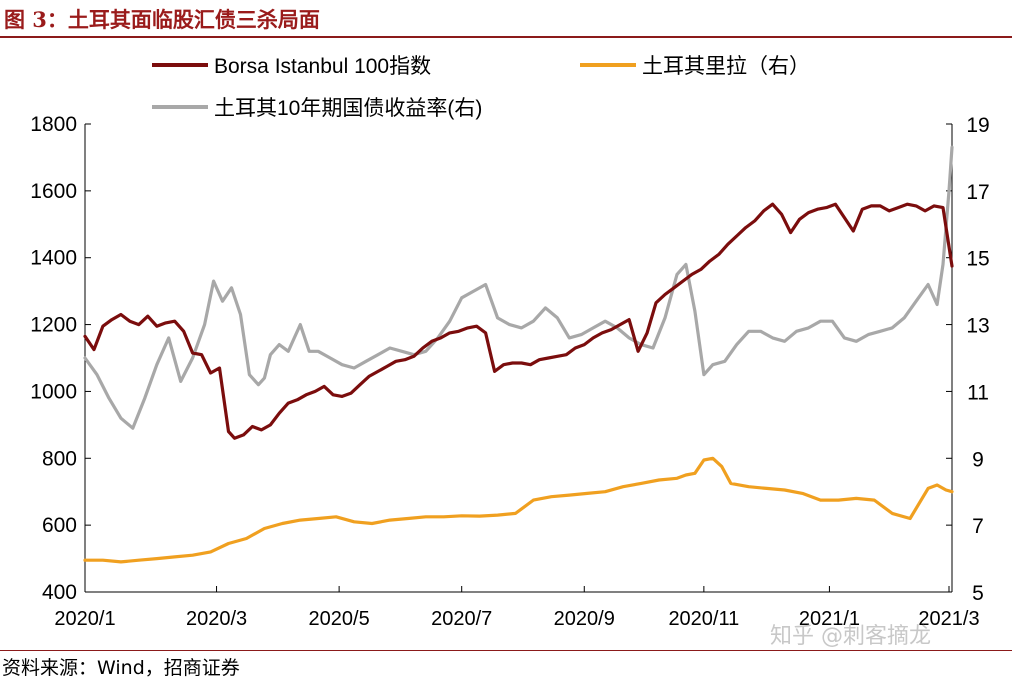  I want to click on legend-label-0: Borsa Istanbul 100指数, so click(322, 66).